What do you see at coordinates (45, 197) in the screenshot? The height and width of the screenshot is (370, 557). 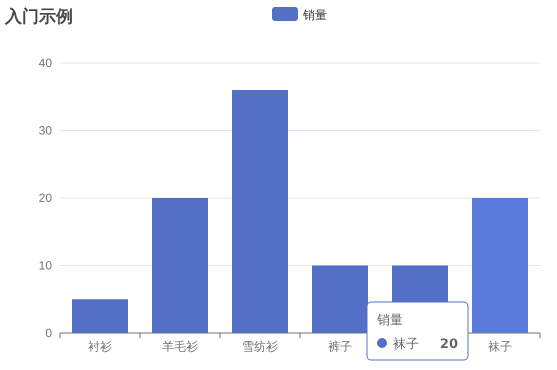 I see `y-tick-label: 20` at bounding box center [45, 197].